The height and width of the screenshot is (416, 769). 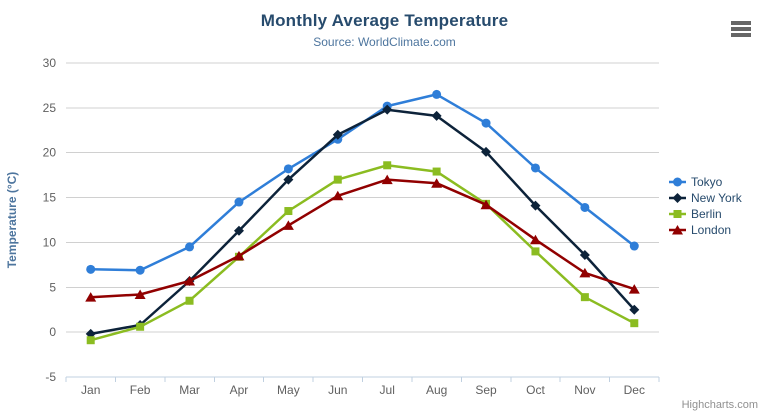 What do you see at coordinates (239, 390) in the screenshot?
I see `x-axis-label: Apr` at bounding box center [239, 390].